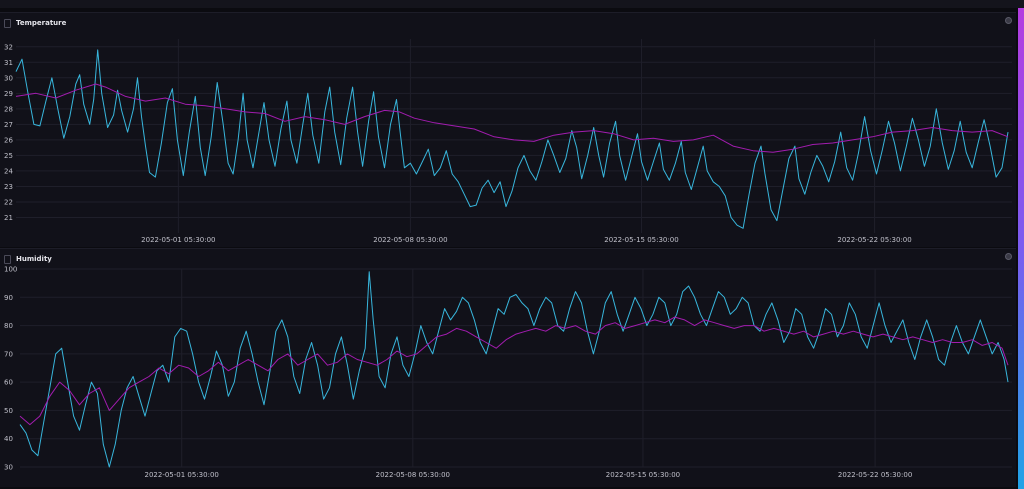 Image resolution: width=1024 pixels, height=489 pixels. I want to click on y-tick-label: 40, so click(8, 439).